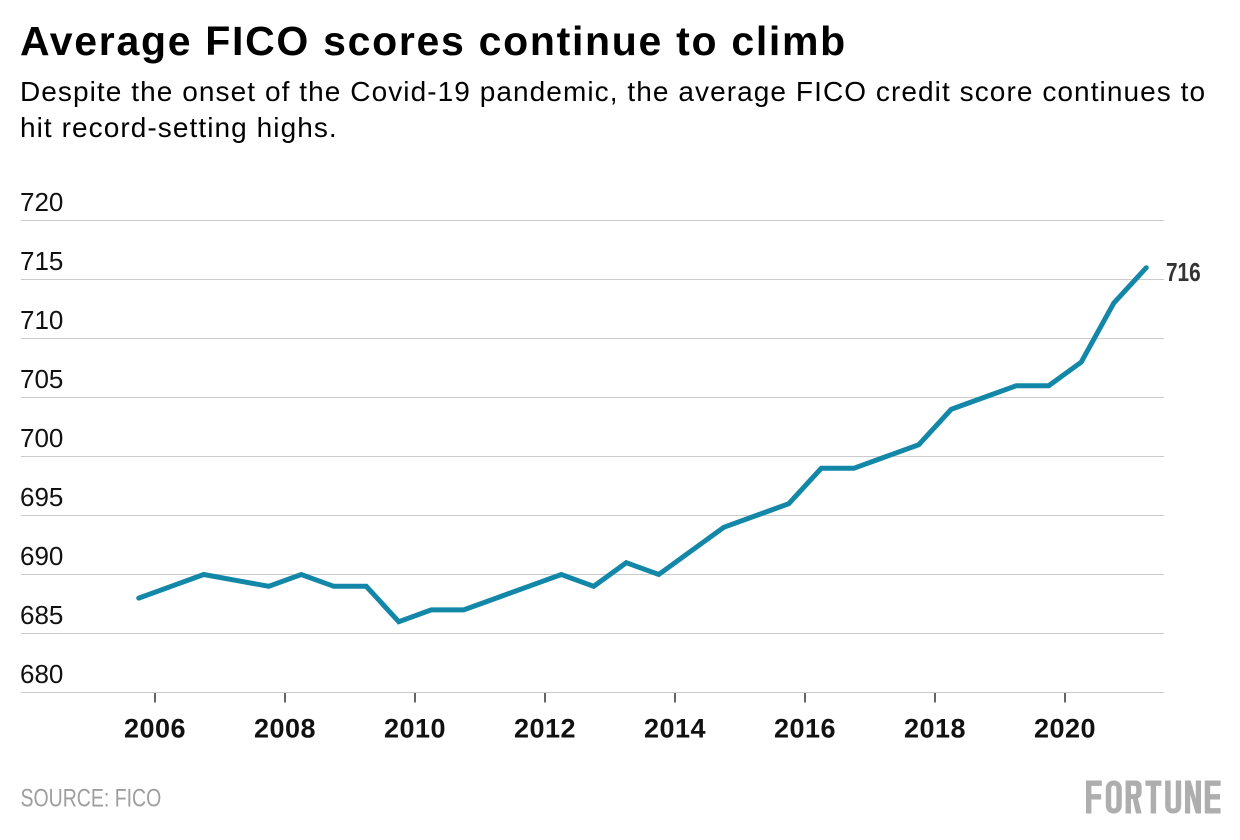 This screenshot has height=840, width=1240. Describe the element at coordinates (41, 556) in the screenshot. I see `svg-text: 690` at that location.